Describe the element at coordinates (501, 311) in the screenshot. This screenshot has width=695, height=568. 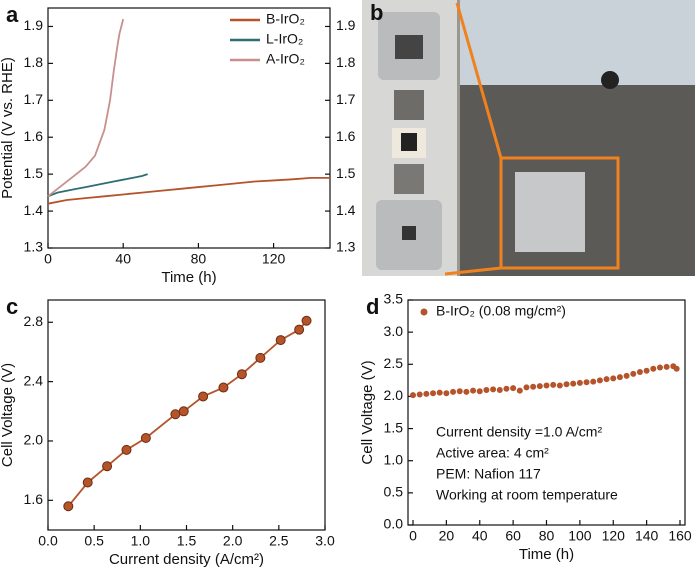
I see `legend-label: B-IrO₂ (0.08 mg/cm²)` at that location.